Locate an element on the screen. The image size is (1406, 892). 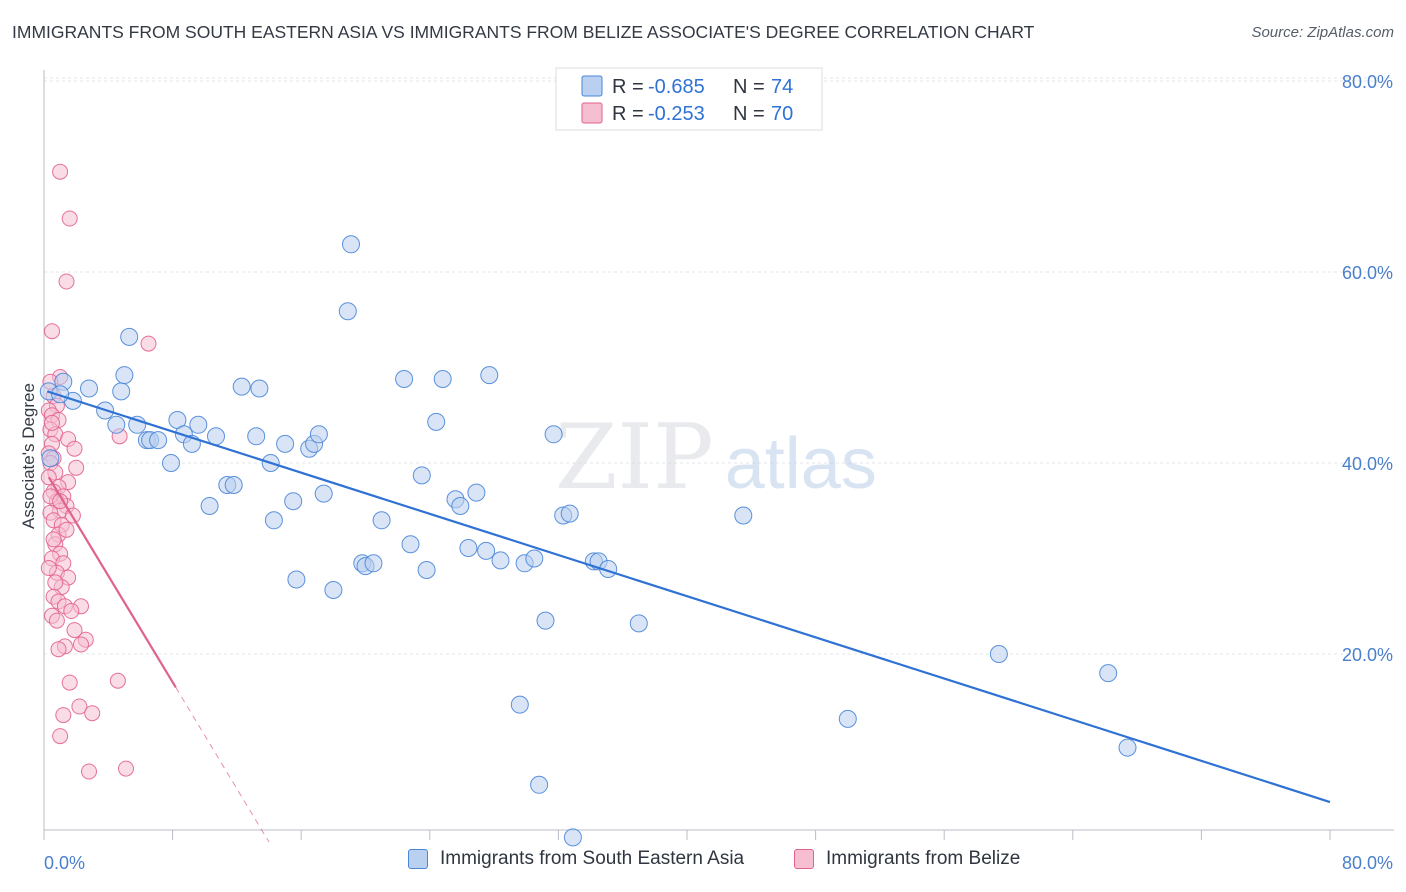
bottom-legend-label-belize: Immigrants from Belize is located at coordinates (923, 858).